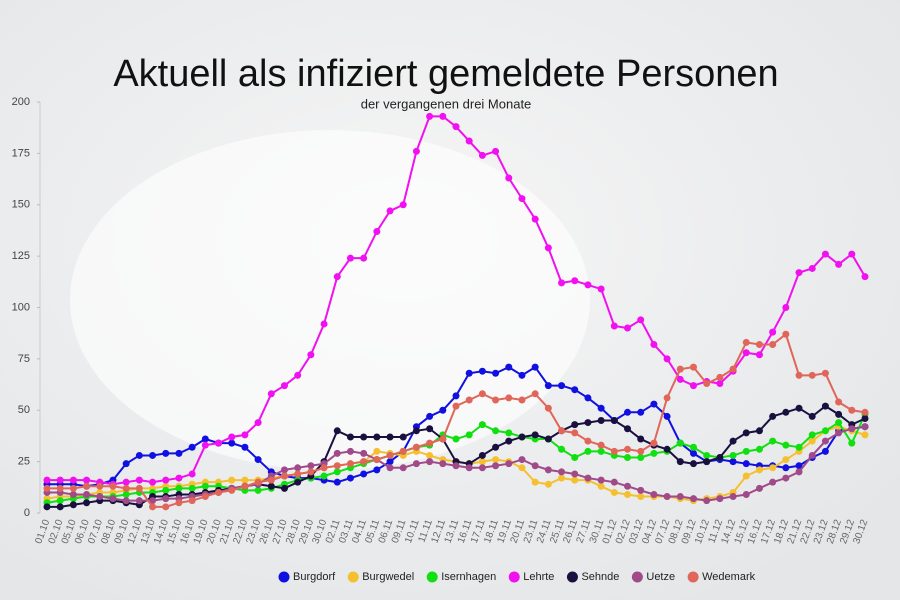 This screenshot has width=900, height=600. What do you see at coordinates (538, 577) in the screenshot?
I see `legend-label: Lehrte` at bounding box center [538, 577].